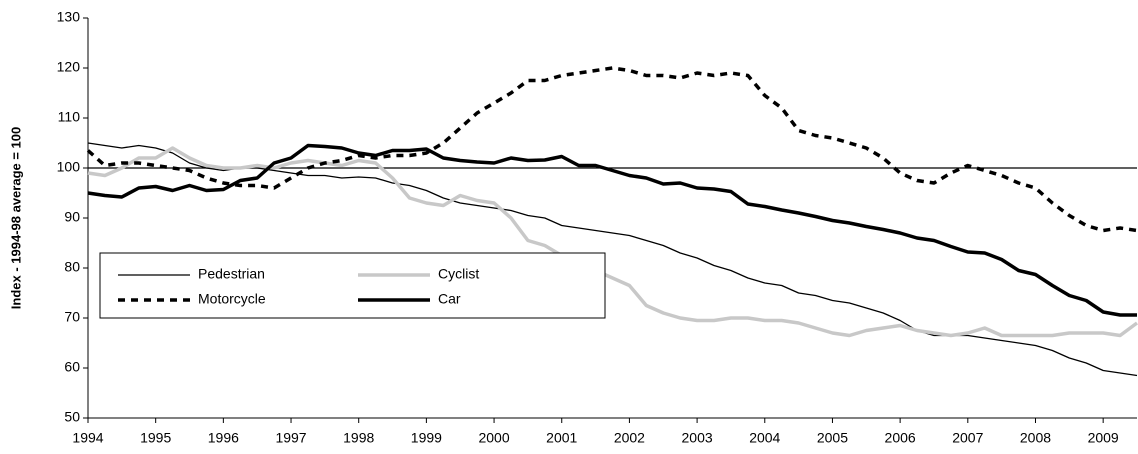  I want to click on y-tick-label: 60, so click(72, 367).